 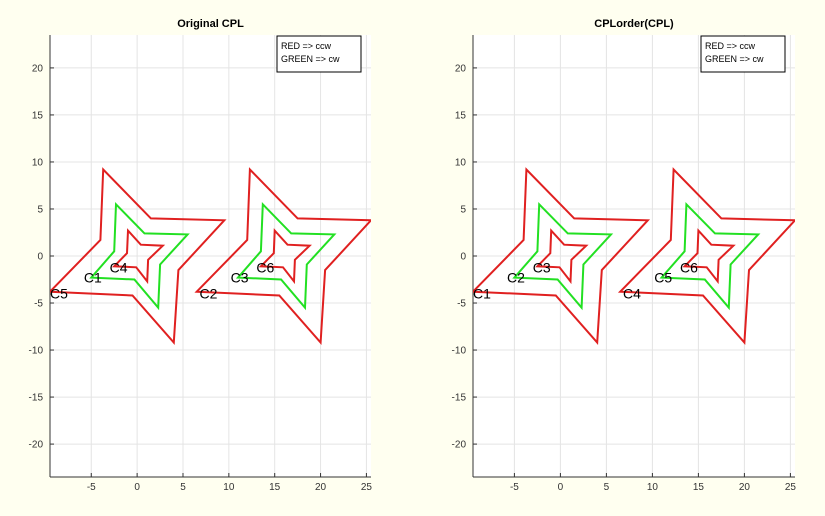 I want to click on chart-title: Original CPL, so click(x=210, y=24).